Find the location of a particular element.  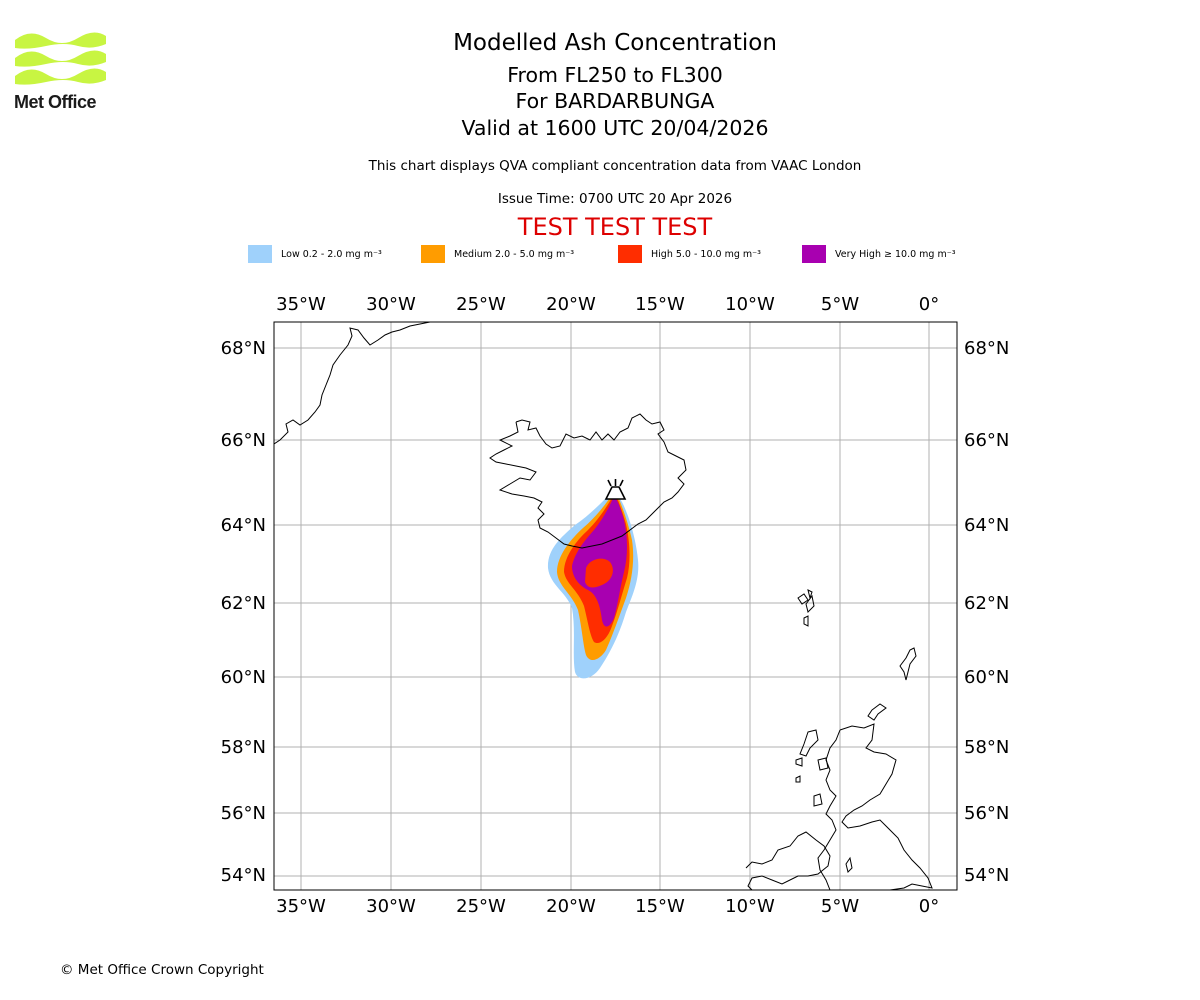

lon-tick-bottom: 35°W is located at coordinates (301, 906).